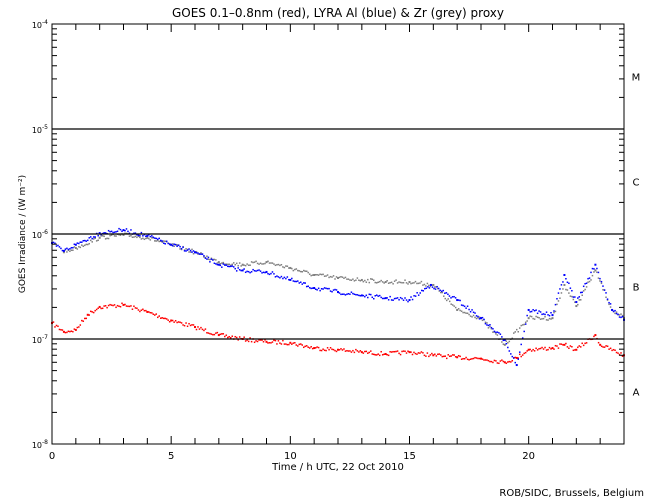 The width and height of the screenshot is (650, 500). Describe the element at coordinates (52, 456) in the screenshot. I see `x-tick-label: 0` at that location.